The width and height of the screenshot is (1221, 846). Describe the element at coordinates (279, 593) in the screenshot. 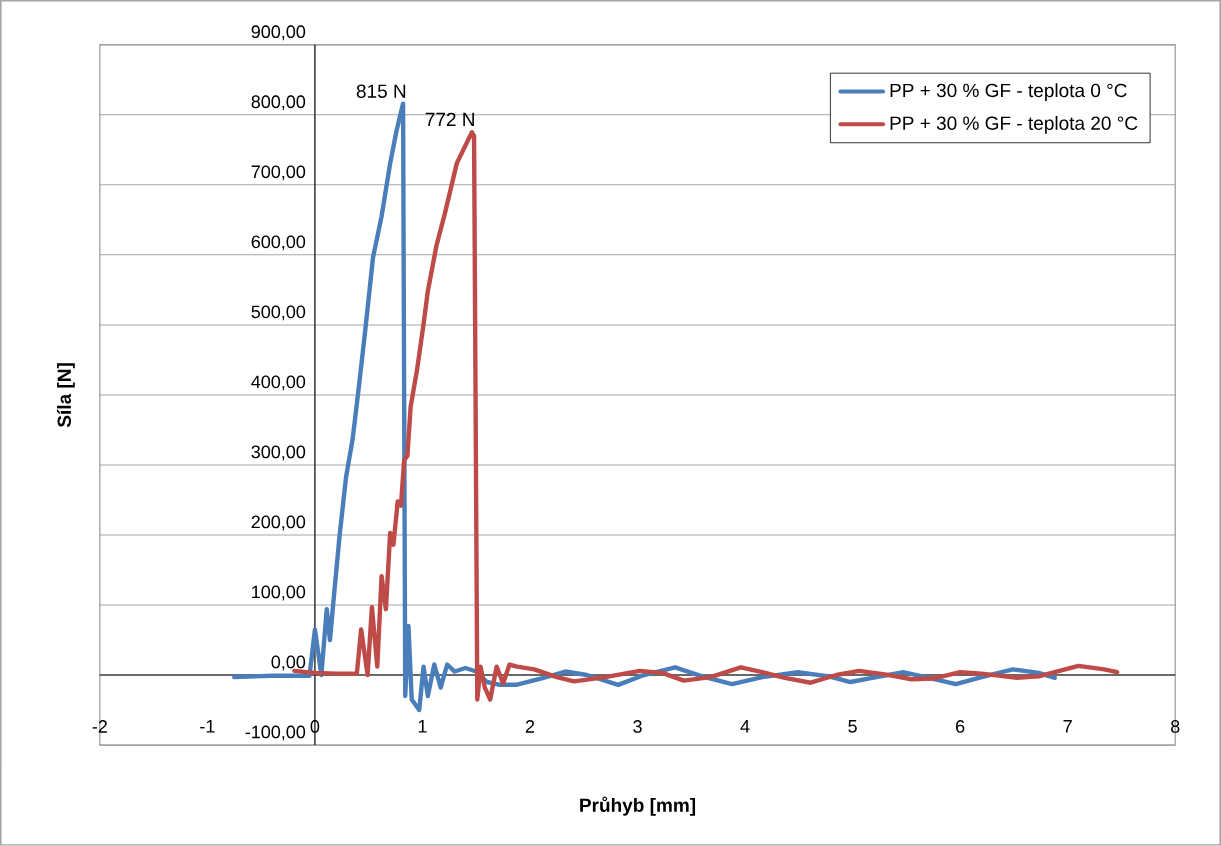

I see `y-tick-label: 100,00` at that location.